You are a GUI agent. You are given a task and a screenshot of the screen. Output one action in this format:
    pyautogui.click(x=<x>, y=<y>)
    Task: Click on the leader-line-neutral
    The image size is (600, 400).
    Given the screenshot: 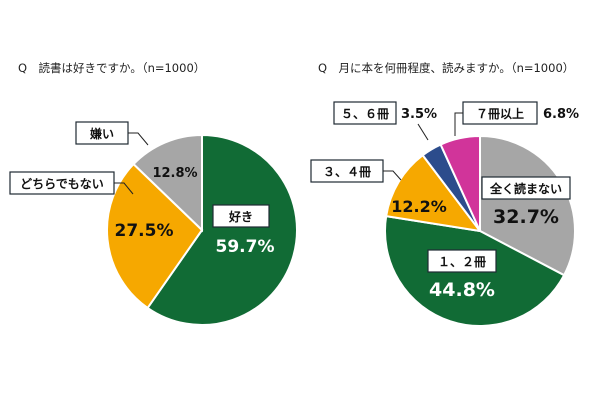 What is the action you would take?
    pyautogui.click(x=124, y=188)
    